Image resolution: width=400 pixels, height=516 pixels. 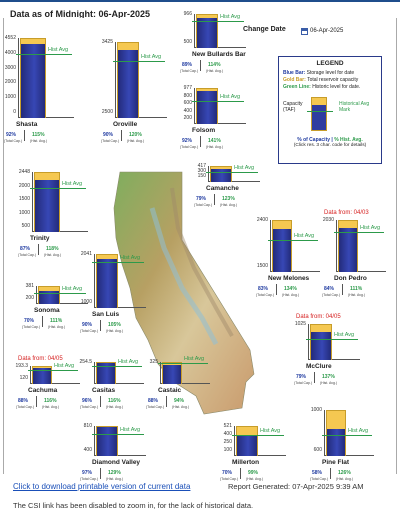 I want to click on sonoma-name: Sonoma, so click(x=47, y=310).